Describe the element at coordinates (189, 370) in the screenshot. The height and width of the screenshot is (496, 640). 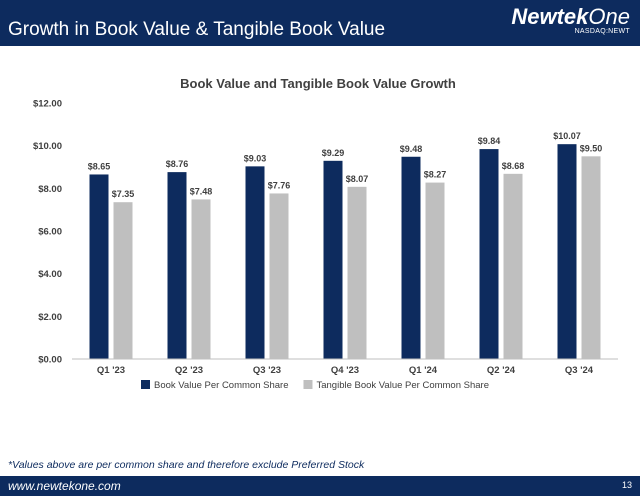
I see `x-tick-label: Q2 '23` at that location.